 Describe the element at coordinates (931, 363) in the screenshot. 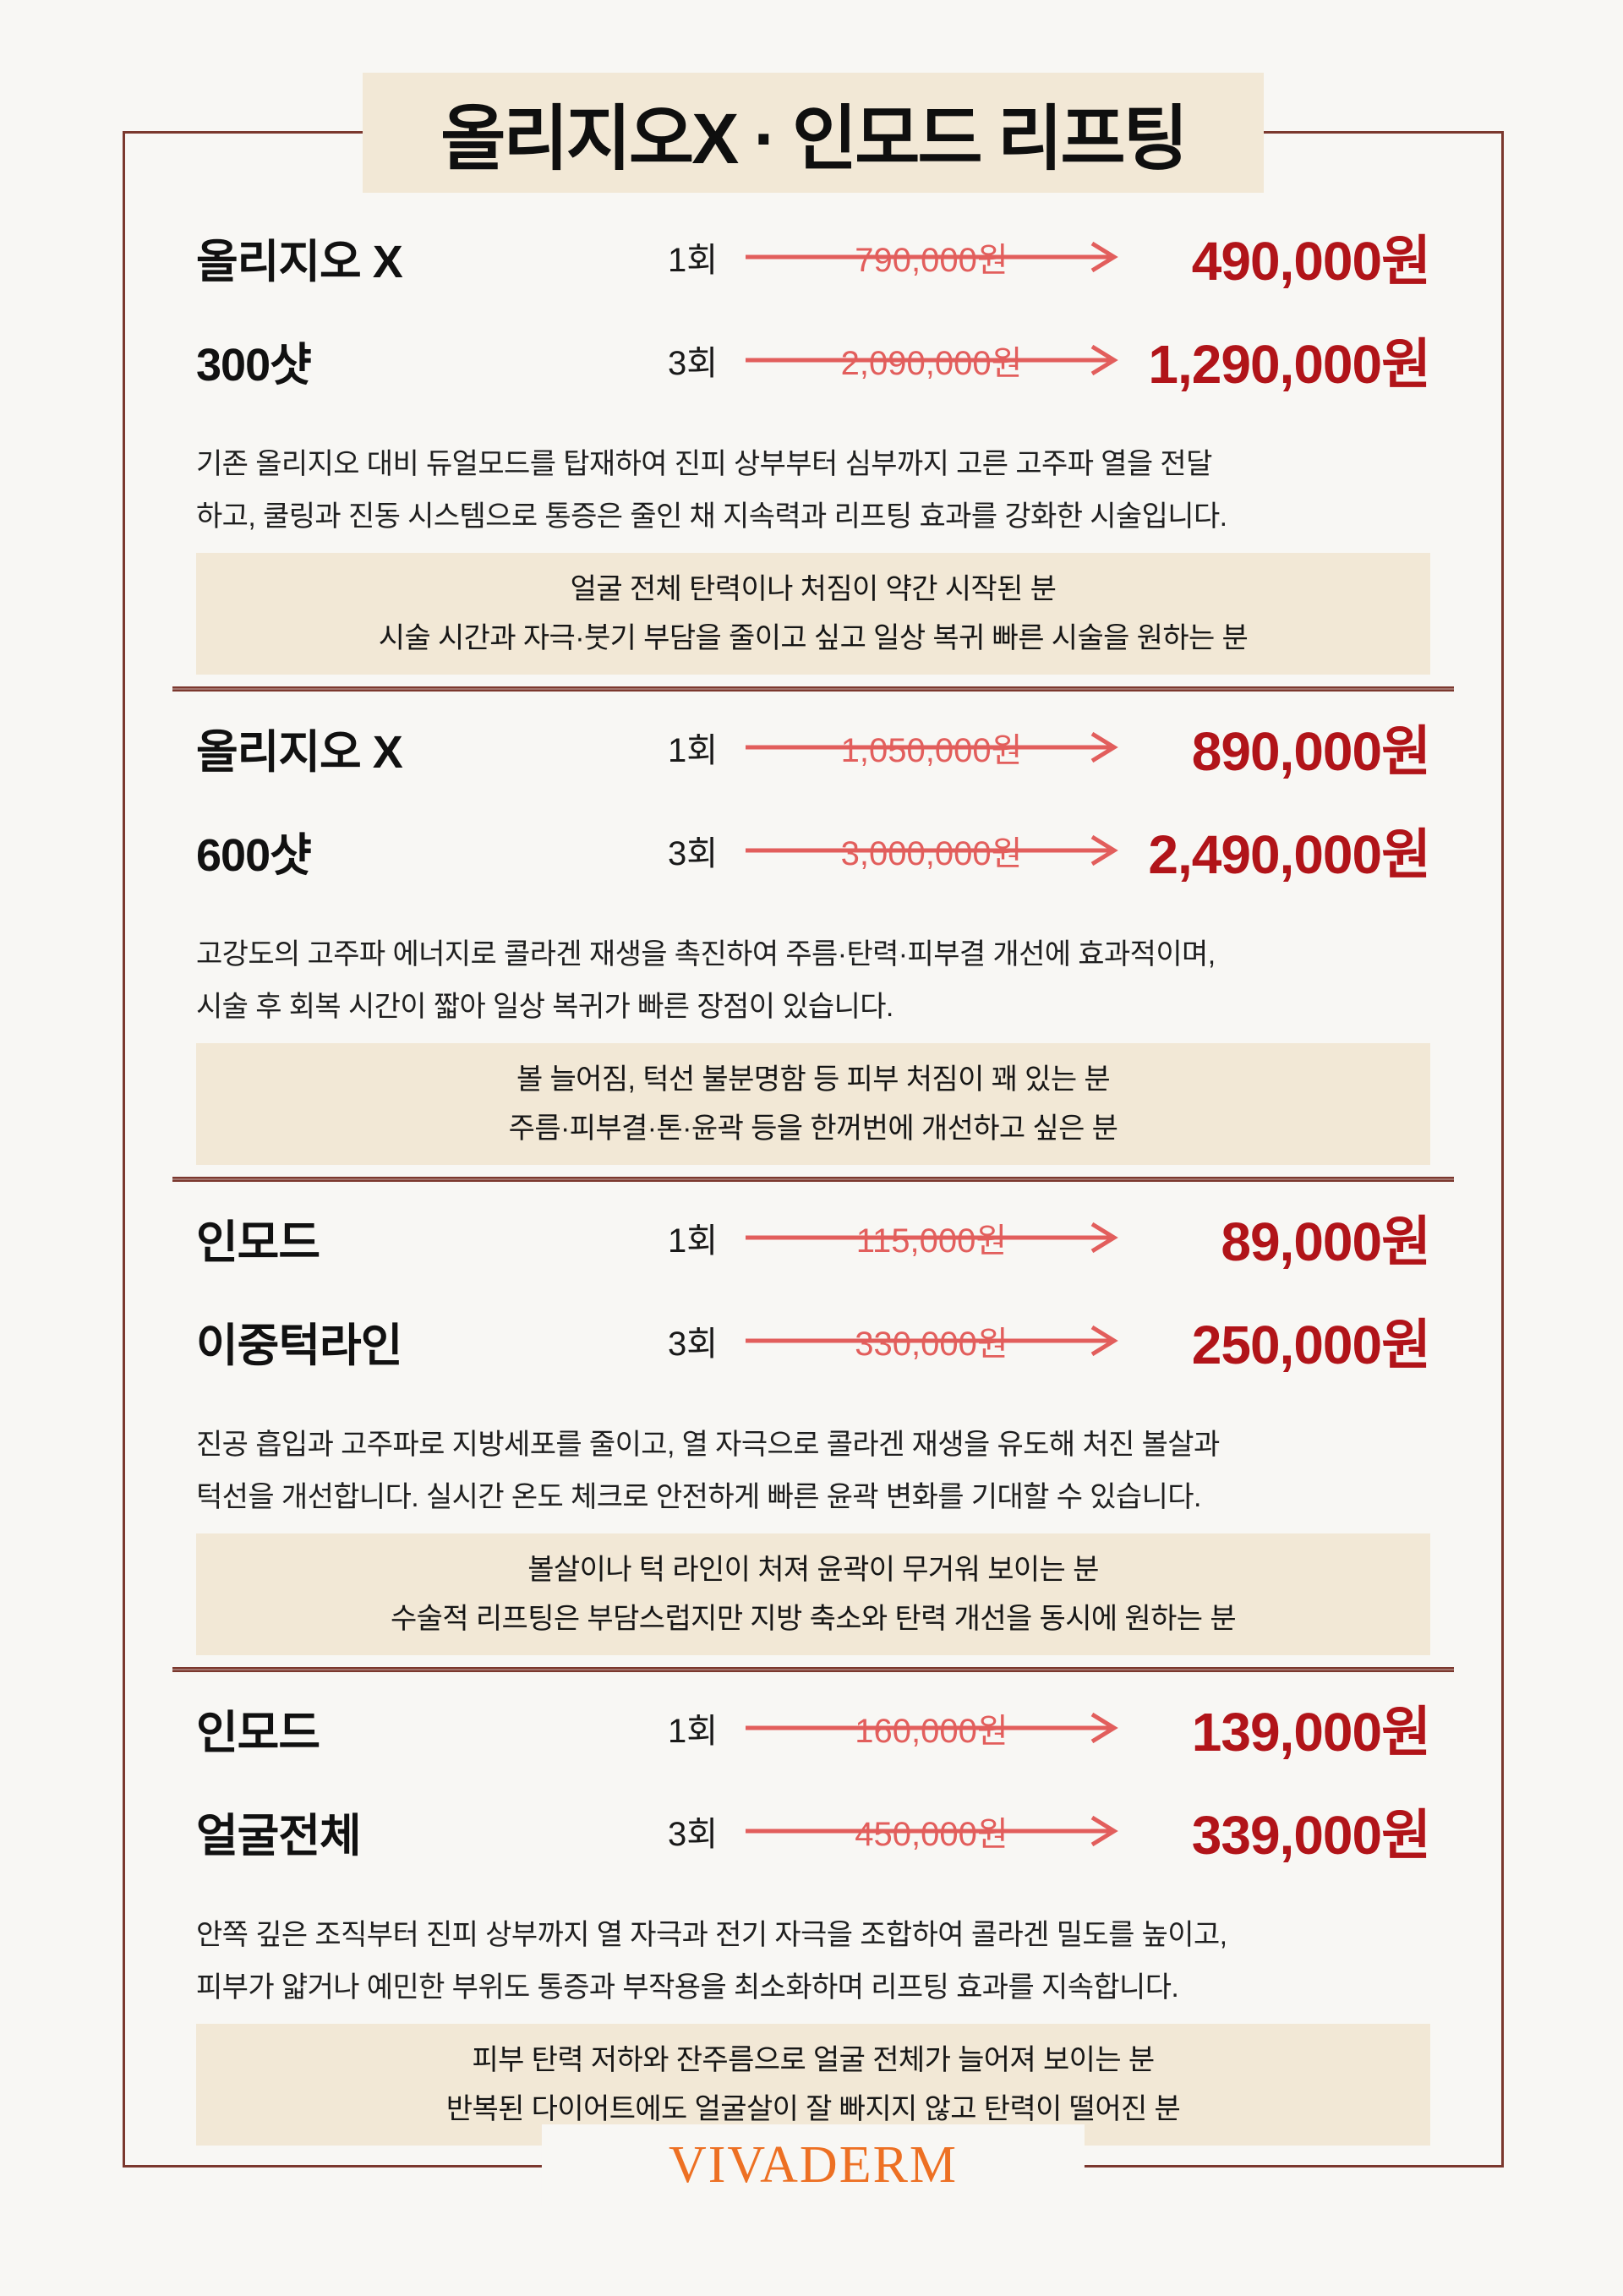

I see `original-price: 2,090,000원` at that location.